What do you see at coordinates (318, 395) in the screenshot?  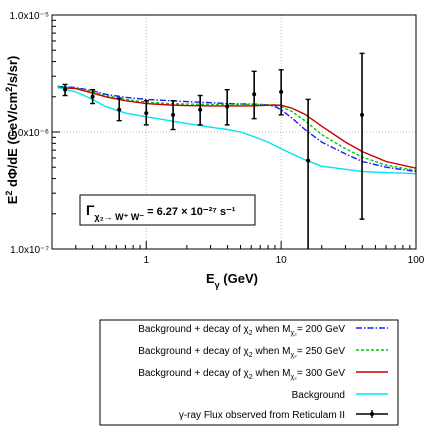 I see `legend-label-3: Background` at bounding box center [318, 395].